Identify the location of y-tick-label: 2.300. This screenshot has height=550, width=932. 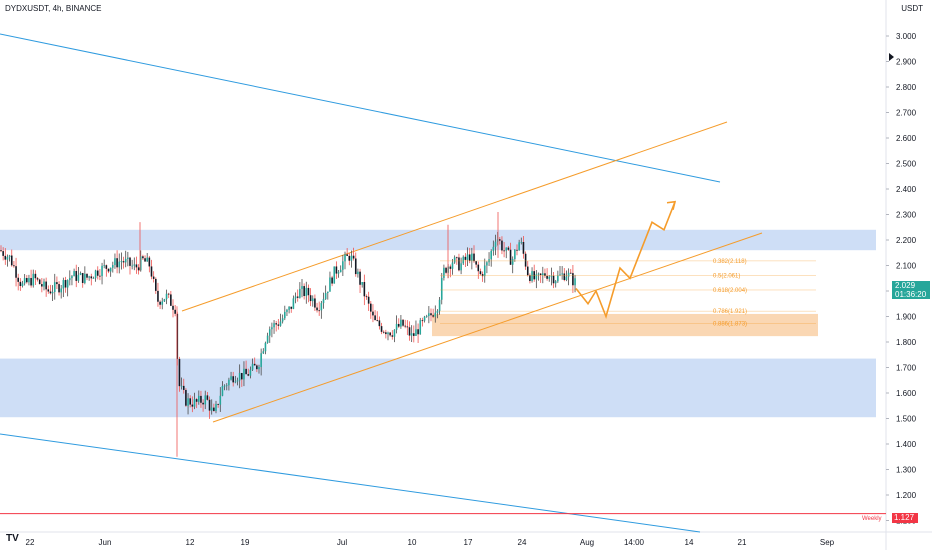
(906, 215).